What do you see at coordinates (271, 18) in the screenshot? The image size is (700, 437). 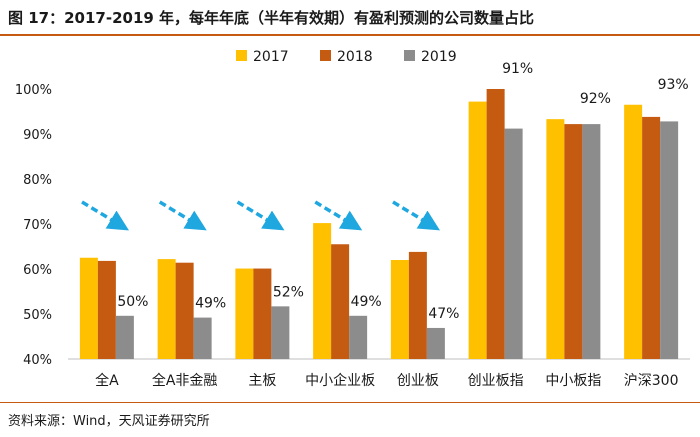 I see `page-title: 图 17：2017-2019 年，每年年底（半年有效期）有盈利预测的公司数量占比` at bounding box center [271, 18].